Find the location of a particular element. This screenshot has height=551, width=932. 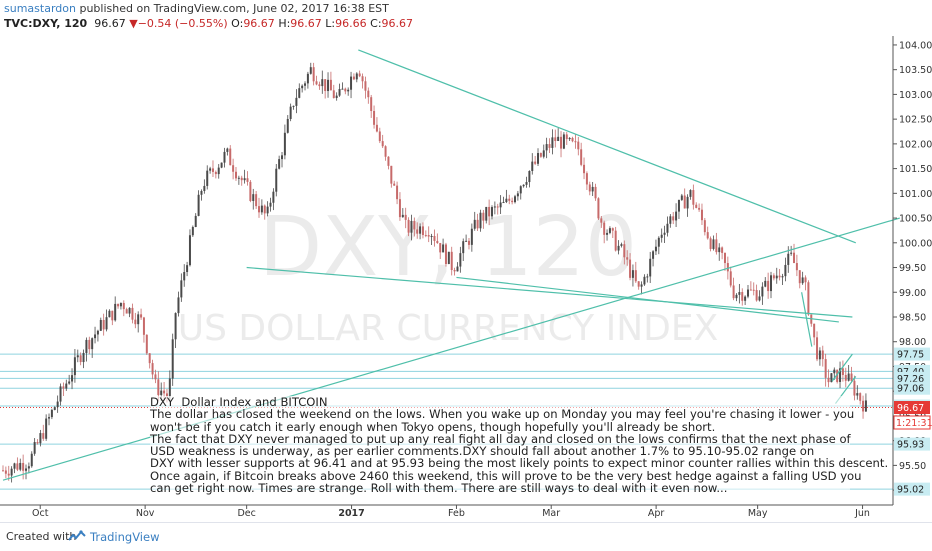

tradingview-brand: TradingView is located at coordinates (125, 537).